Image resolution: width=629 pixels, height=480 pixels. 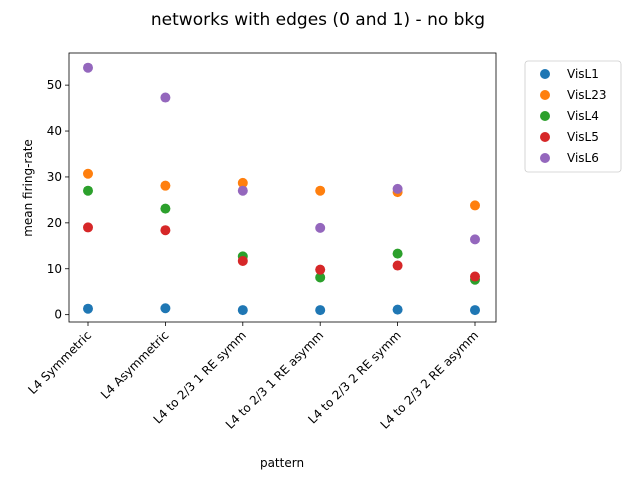 What do you see at coordinates (583, 158) in the screenshot?
I see `legend-label-visl6: VisL6` at bounding box center [583, 158].